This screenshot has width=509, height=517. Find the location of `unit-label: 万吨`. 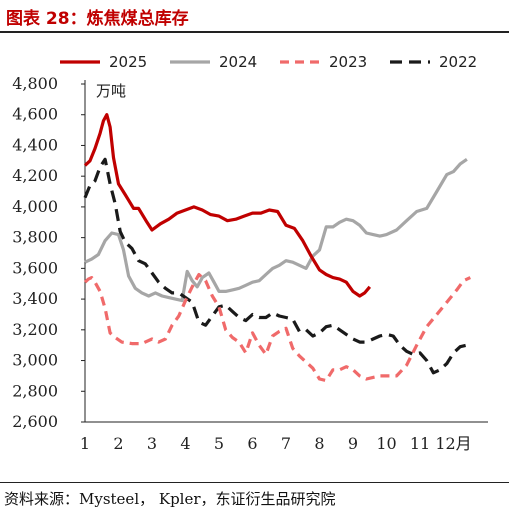

unit-label: 万吨 is located at coordinates (111, 91).